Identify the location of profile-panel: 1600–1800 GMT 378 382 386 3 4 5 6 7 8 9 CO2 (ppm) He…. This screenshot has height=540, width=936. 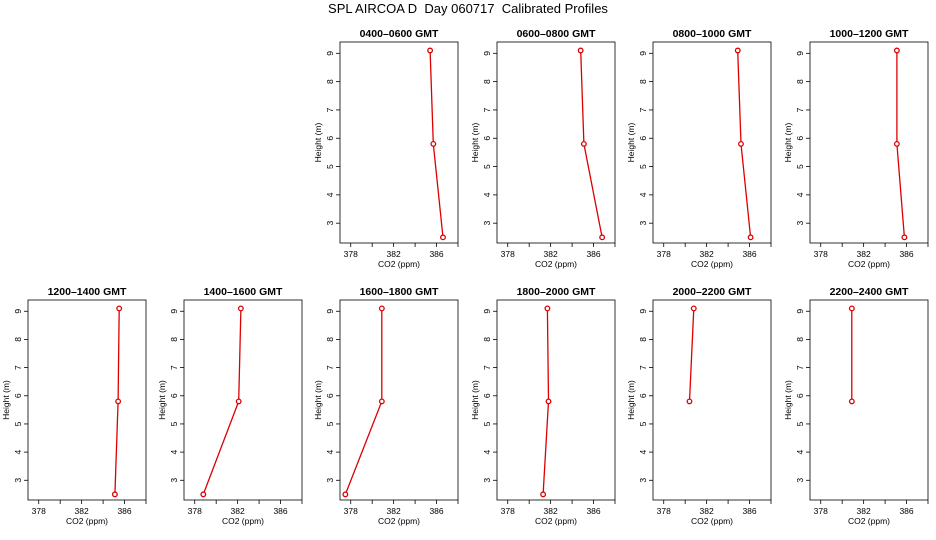
(386, 406).